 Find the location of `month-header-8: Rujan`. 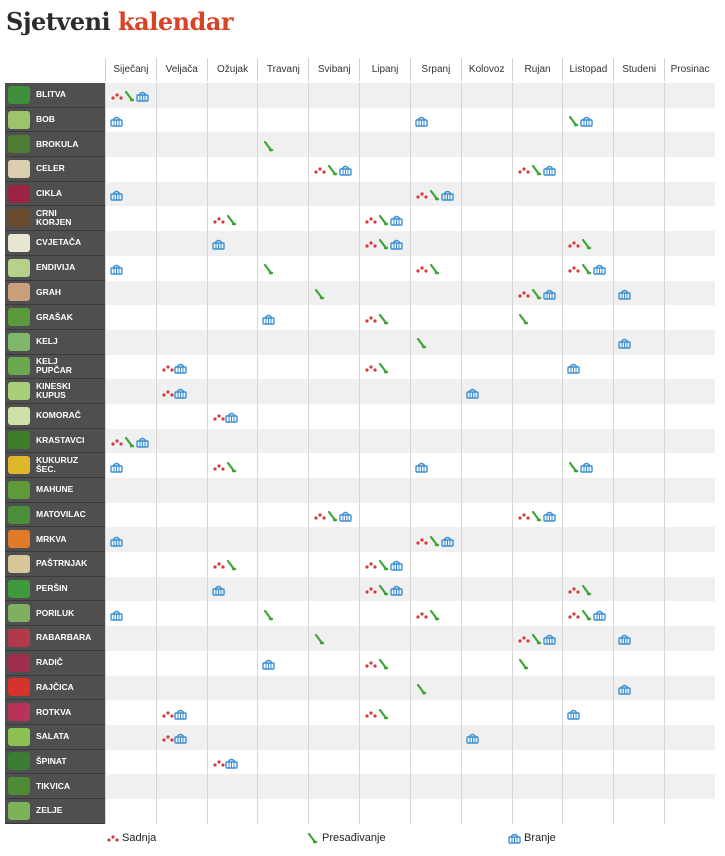

month-header-8: Rujan is located at coordinates (537, 69).